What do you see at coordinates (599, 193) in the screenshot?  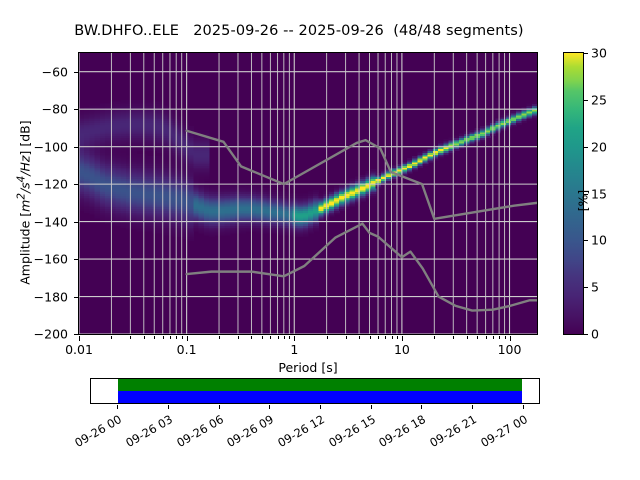 I see `colorbar-tick-label: 15` at bounding box center [599, 193].